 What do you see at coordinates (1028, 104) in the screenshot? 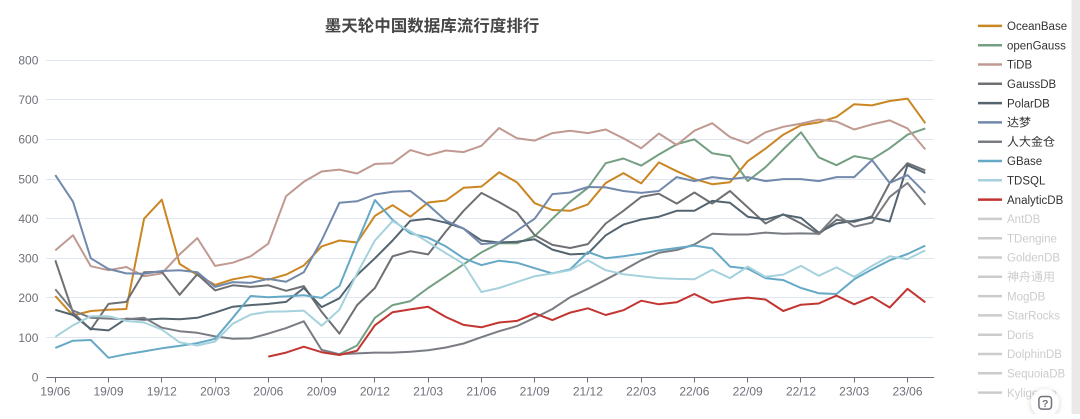
I see `svg-text: PolarDB` at bounding box center [1028, 104].